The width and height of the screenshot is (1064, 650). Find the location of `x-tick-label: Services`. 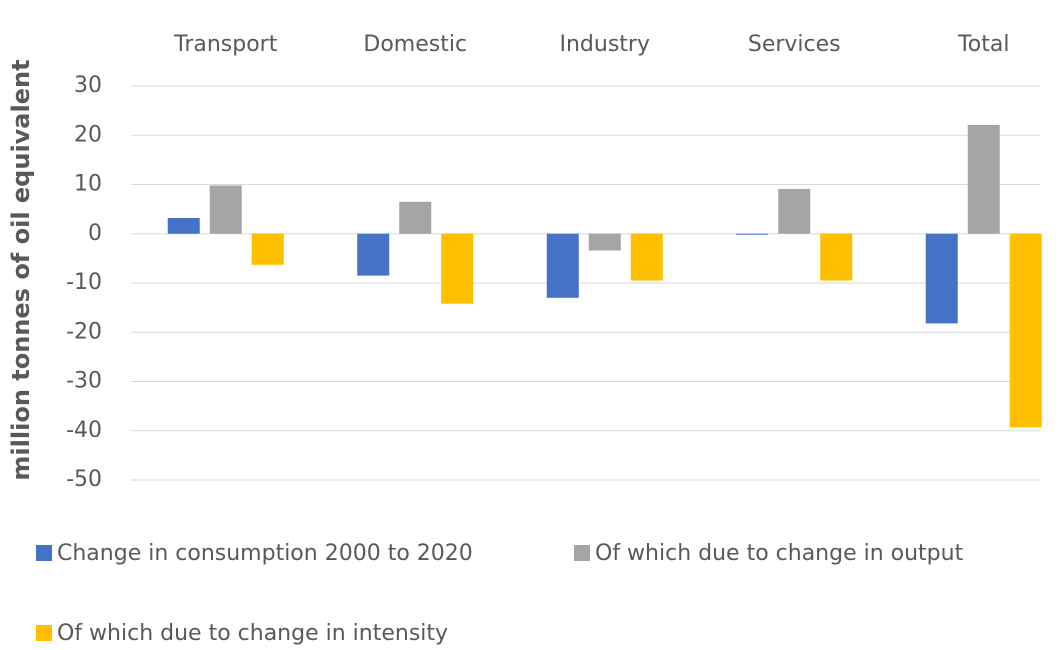

x-tick-label: Services is located at coordinates (794, 44).